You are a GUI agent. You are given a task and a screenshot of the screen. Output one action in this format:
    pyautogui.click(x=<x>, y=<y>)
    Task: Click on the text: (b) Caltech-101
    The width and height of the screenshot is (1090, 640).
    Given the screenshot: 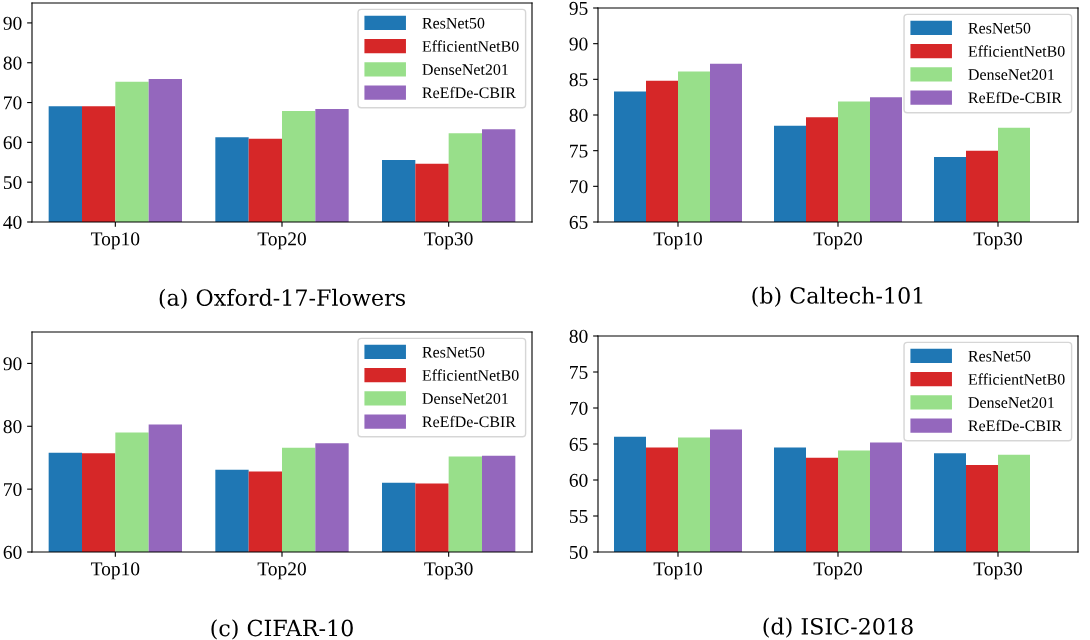 What is the action you would take?
    pyautogui.click(x=837, y=297)
    